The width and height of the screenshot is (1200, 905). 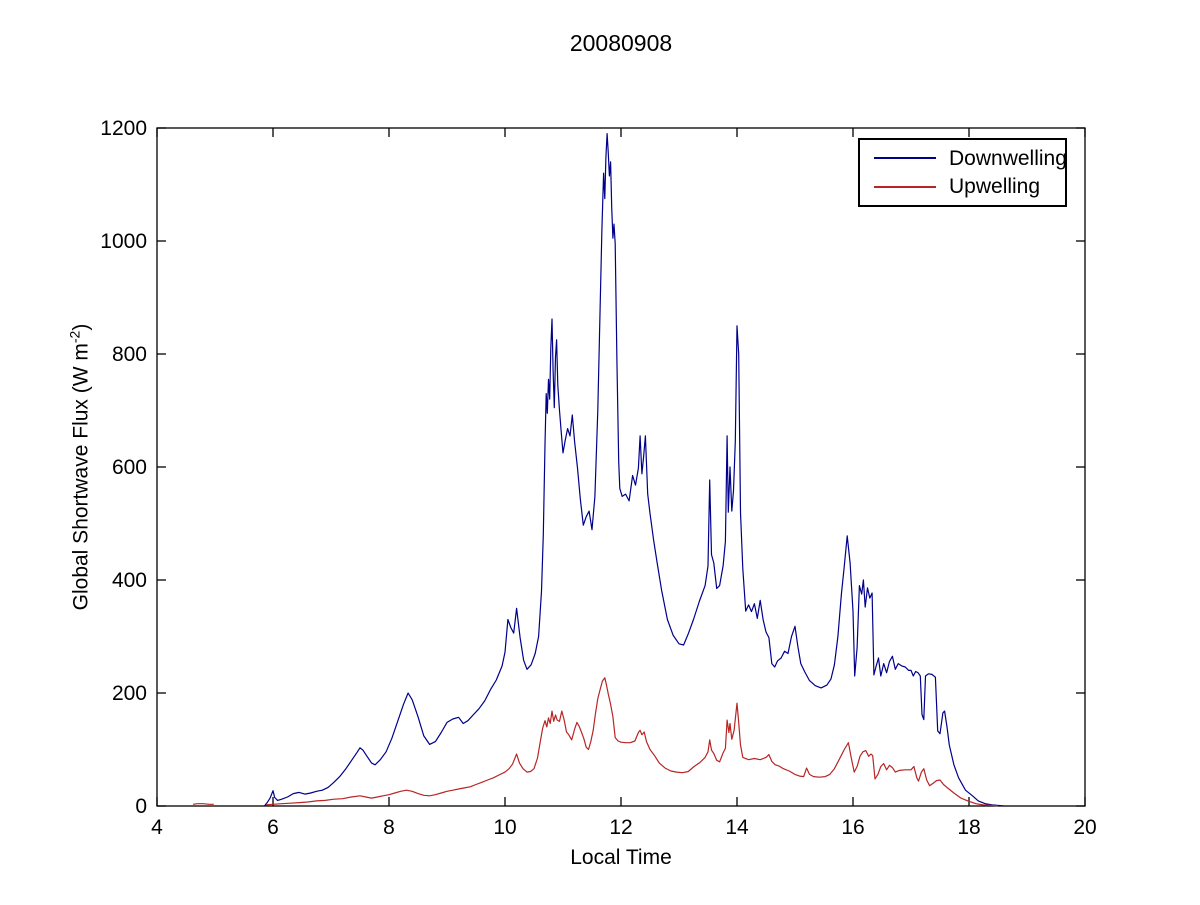 What do you see at coordinates (968, 827) in the screenshot?
I see `x-tick-label: 18` at bounding box center [968, 827].